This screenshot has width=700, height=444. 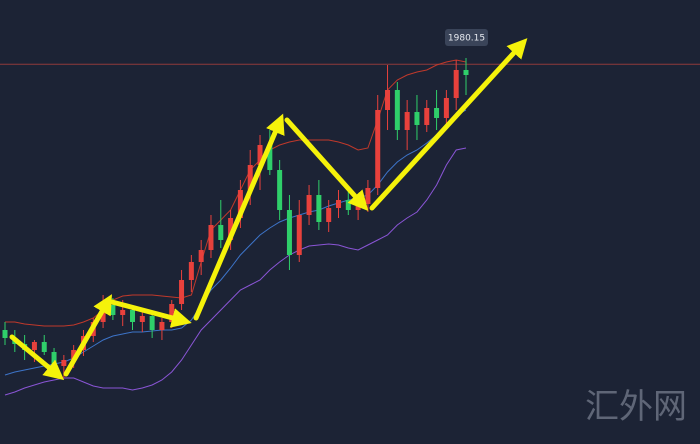 What do you see at coordinates (636, 407) in the screenshot?
I see `watermark: 汇外网` at bounding box center [636, 407].